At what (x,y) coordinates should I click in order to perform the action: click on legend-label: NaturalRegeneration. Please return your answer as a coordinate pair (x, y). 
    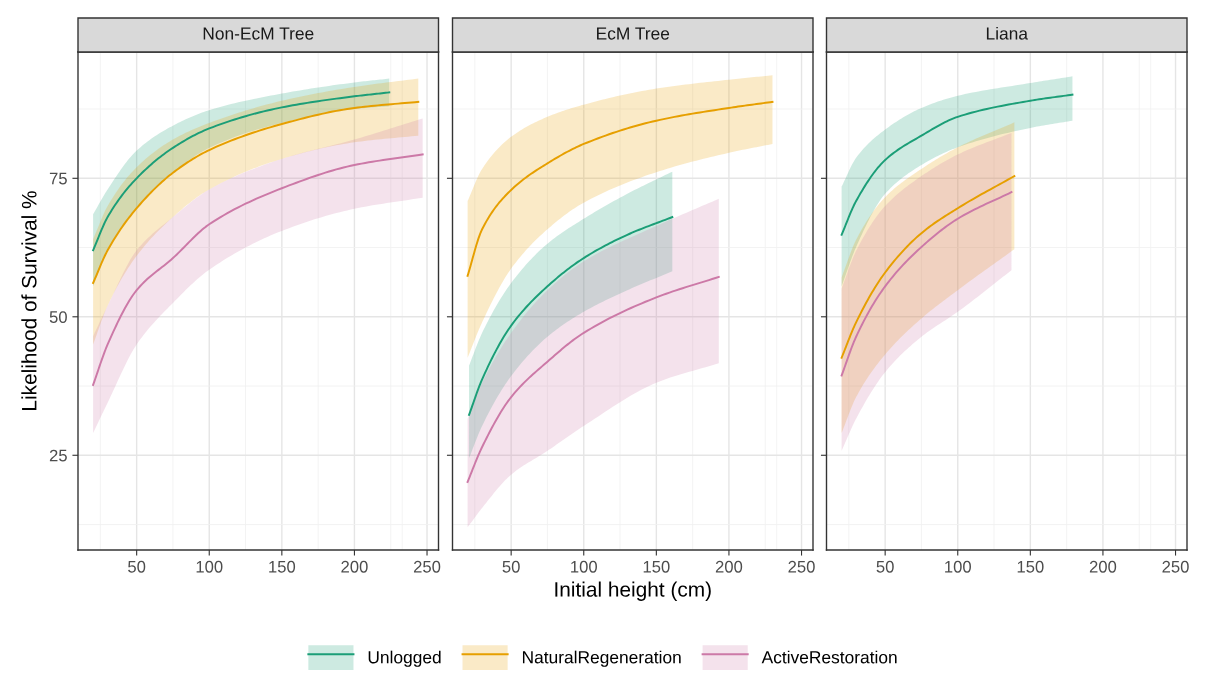
    Looking at the image, I should click on (601, 658).